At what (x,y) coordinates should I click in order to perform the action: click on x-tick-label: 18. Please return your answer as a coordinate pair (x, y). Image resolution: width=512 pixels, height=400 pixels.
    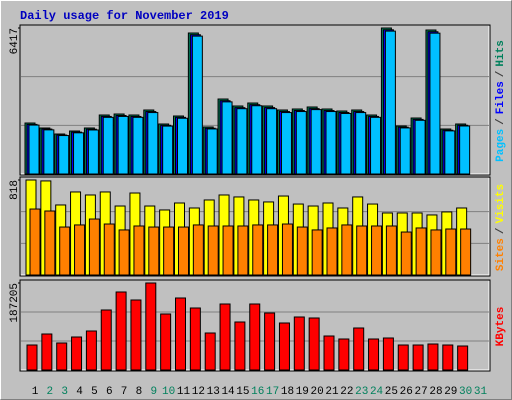
    Looking at the image, I should click on (287, 392).